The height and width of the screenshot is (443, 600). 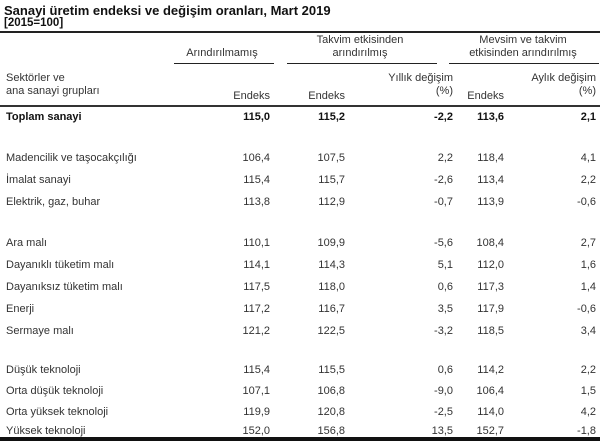 What do you see at coordinates (331, 412) in the screenshot?
I see `cell-index-calendar: 120,8` at bounding box center [331, 412].